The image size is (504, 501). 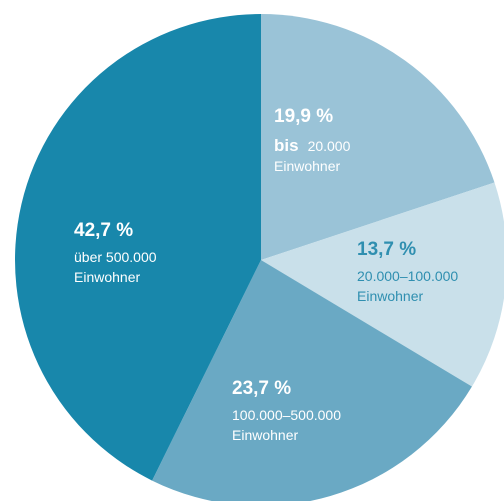 I want to click on slice-1-range-value: 20.000, so click(x=329, y=146).